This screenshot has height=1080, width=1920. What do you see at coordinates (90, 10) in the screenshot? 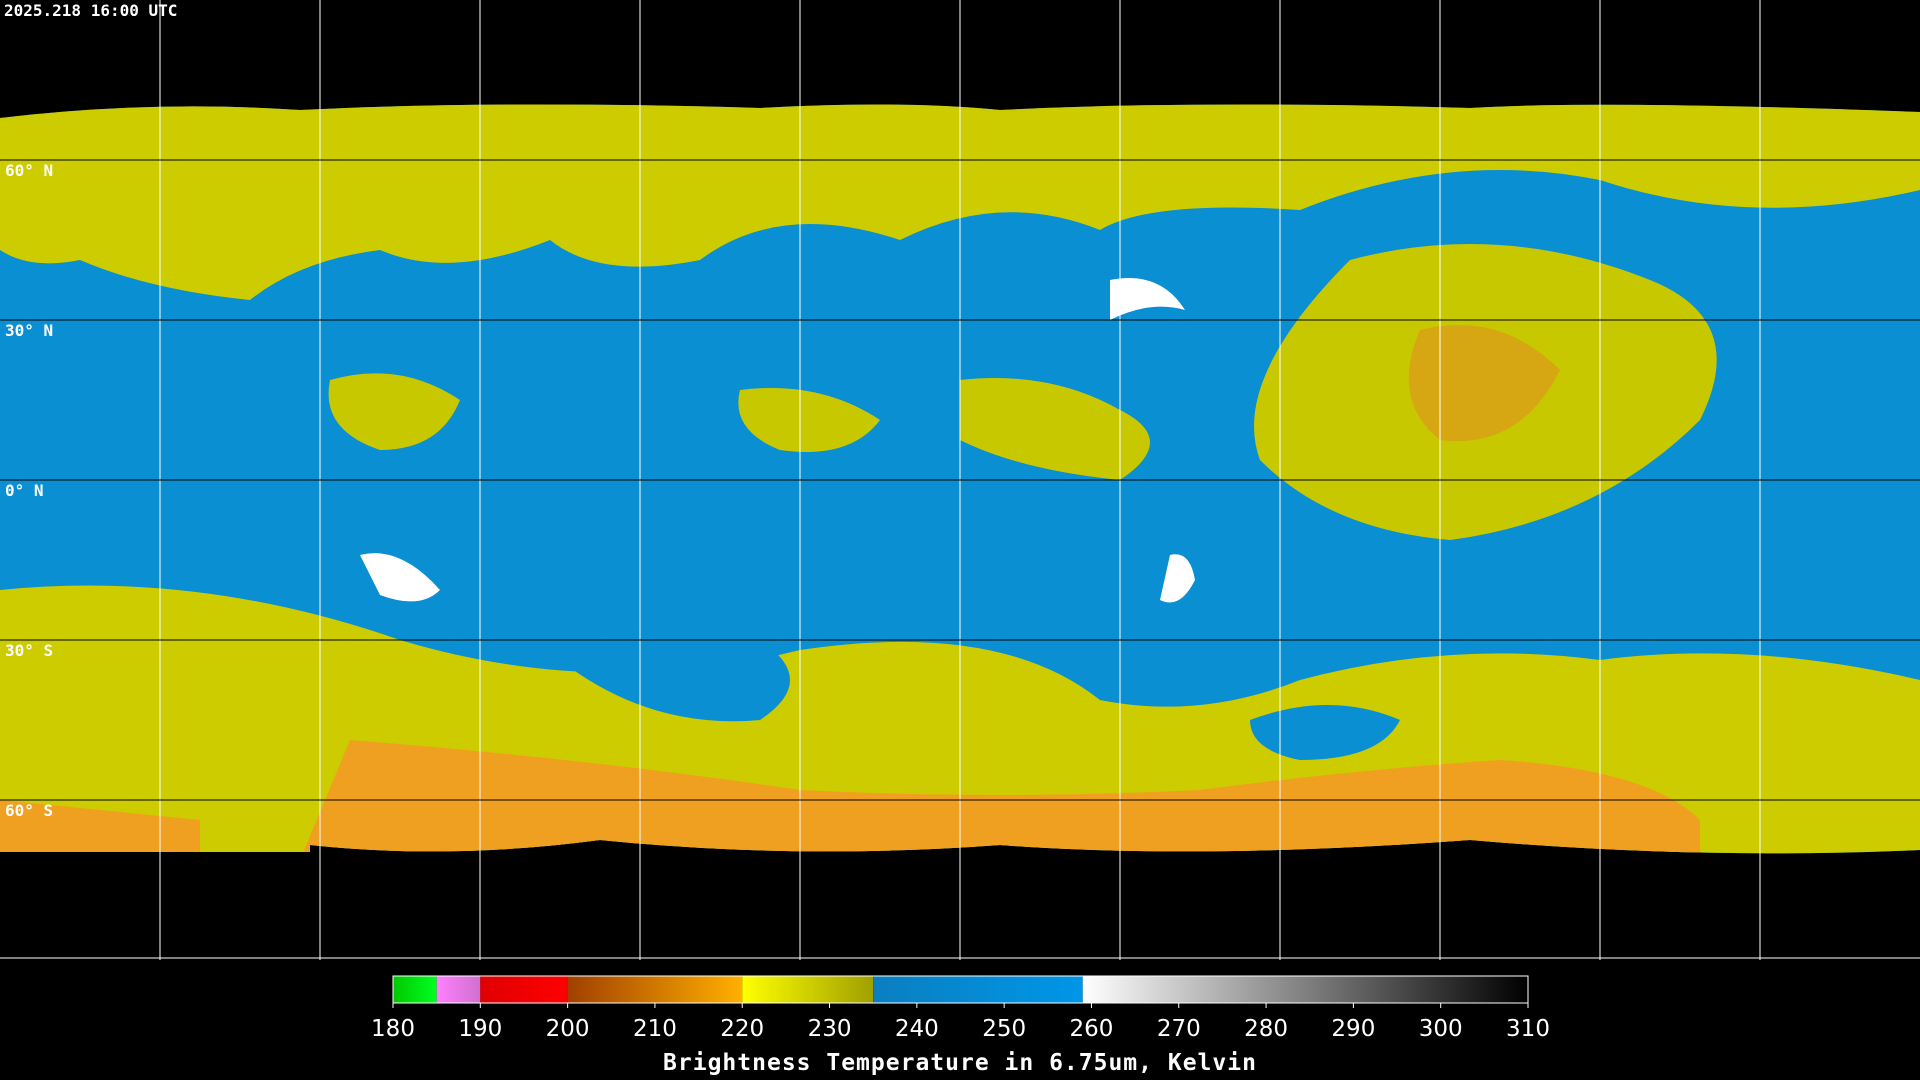
I see `timestamp: 2025.218 16:00 UTC` at bounding box center [90, 10].